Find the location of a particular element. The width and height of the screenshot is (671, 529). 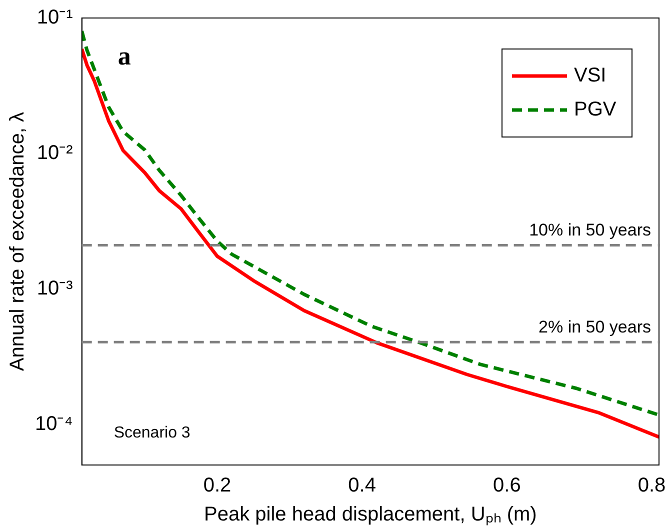

y-axis-title: Annual rate of exceedance, λ is located at coordinates (17, 242).